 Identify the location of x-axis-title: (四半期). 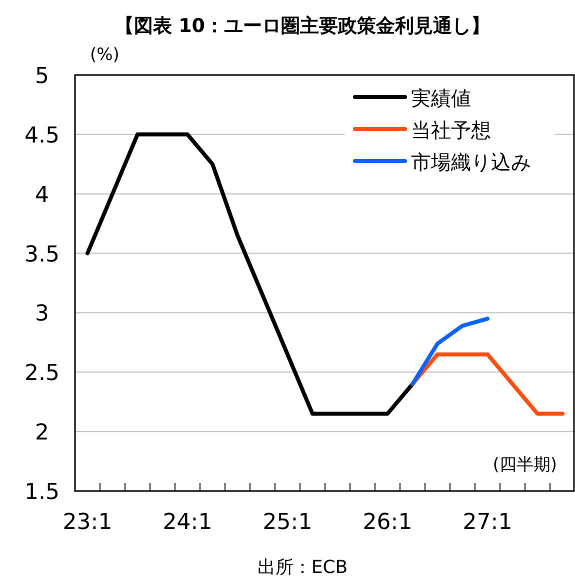
(524, 465).